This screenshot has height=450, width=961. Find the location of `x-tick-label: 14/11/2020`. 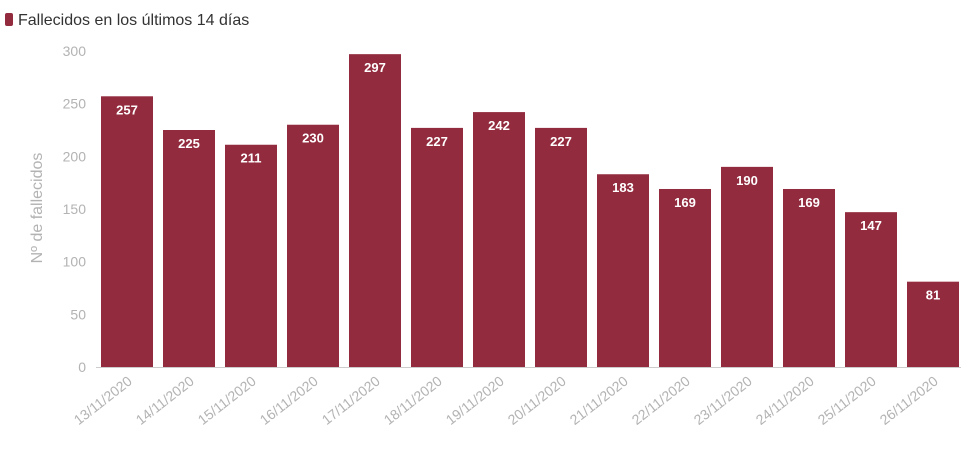

x-tick-label: 14/11/2020 is located at coordinates (165, 400).